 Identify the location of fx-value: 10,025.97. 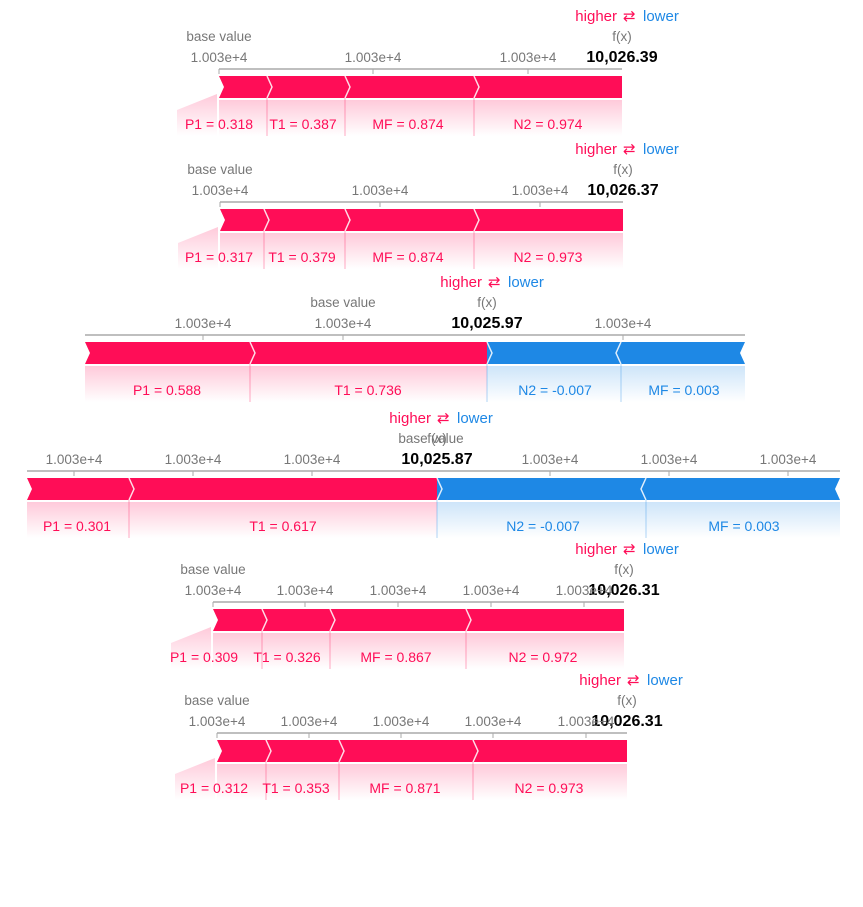
(486, 323).